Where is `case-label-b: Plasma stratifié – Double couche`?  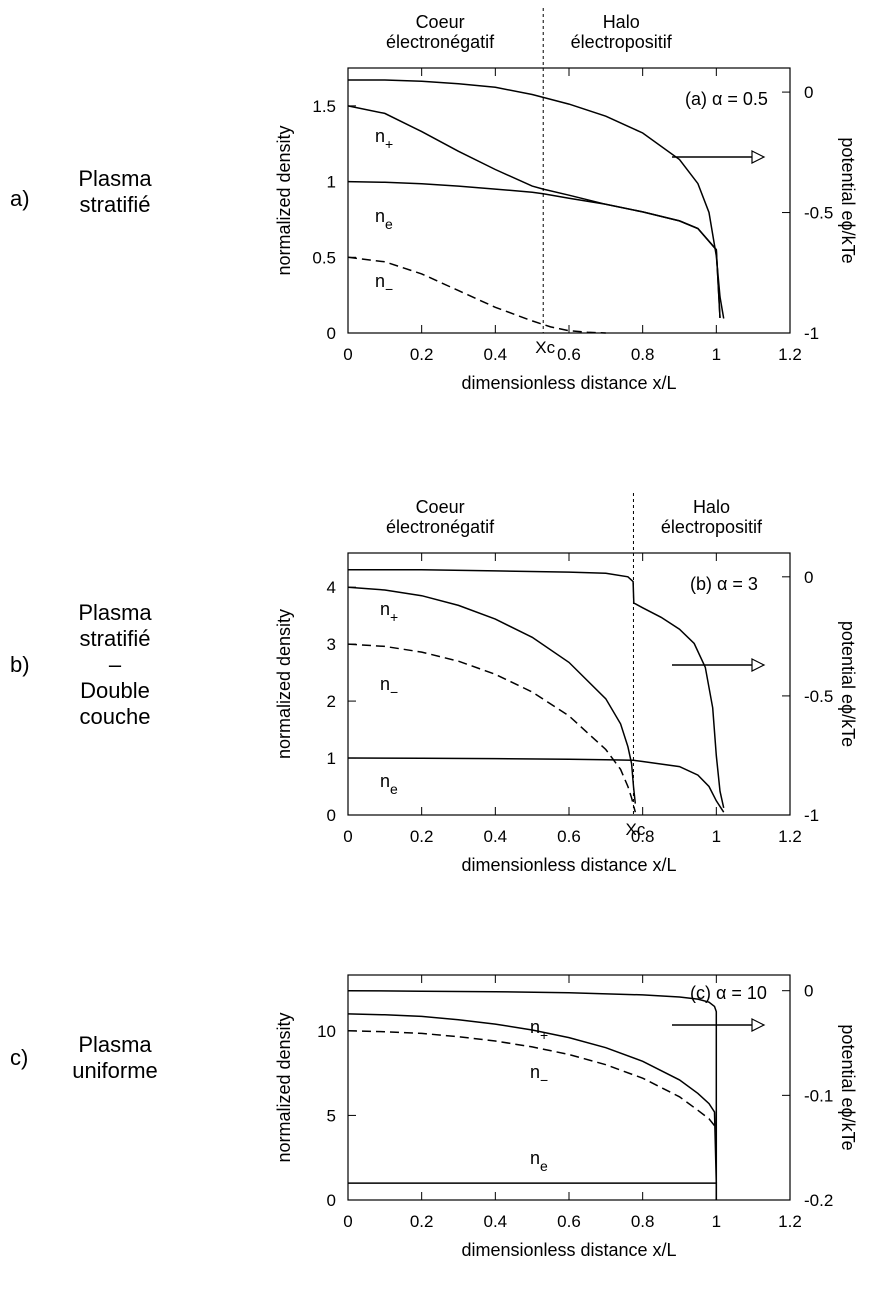
case-label-b: Plasma stratifié – Double couche is located at coordinates (115, 665).